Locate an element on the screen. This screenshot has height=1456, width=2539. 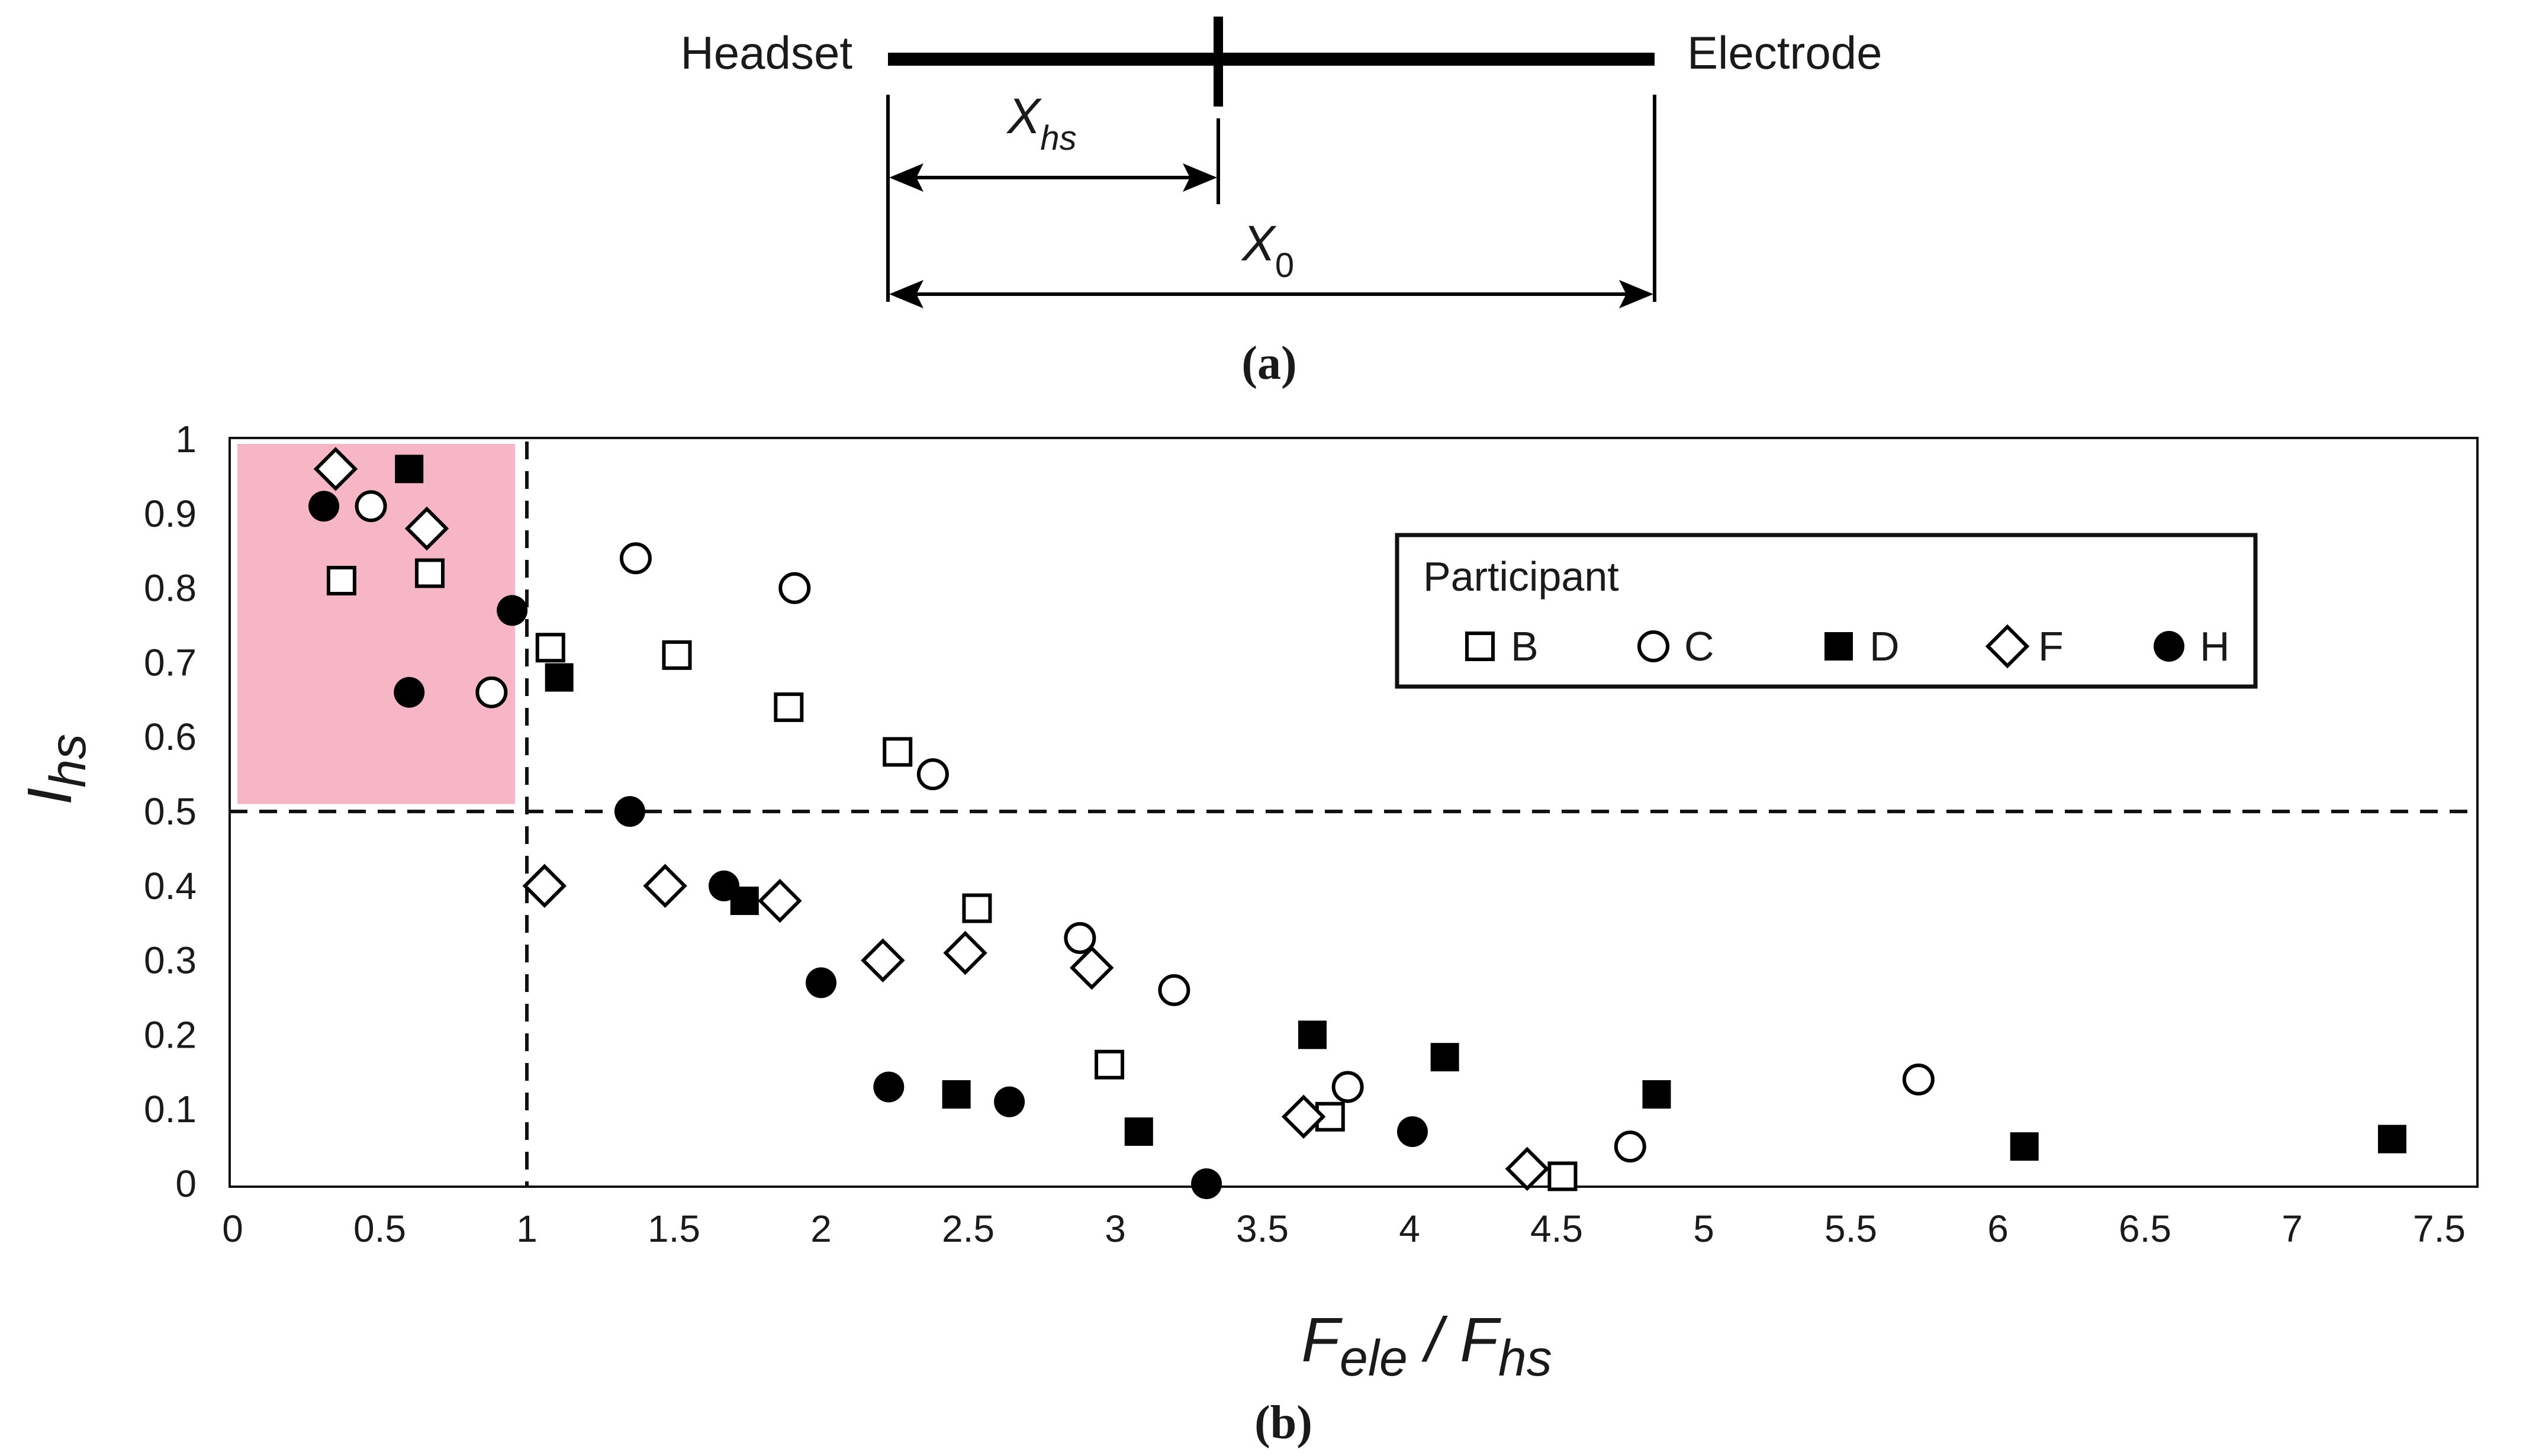
x-tick-label: 0 is located at coordinates (232, 1228).